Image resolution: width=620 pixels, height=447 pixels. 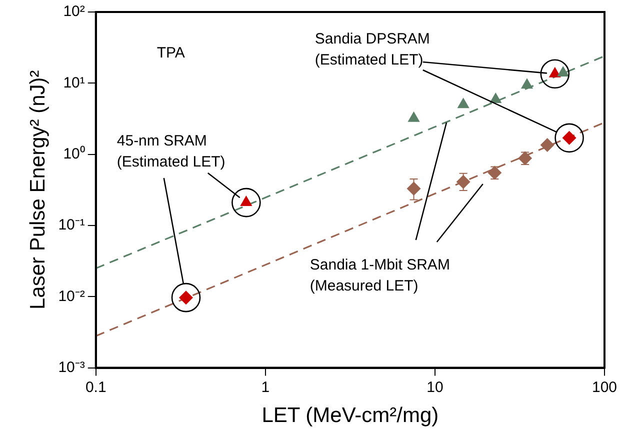 What do you see at coordinates (604, 387) in the screenshot?
I see `x-tick-label: 100` at bounding box center [604, 387].